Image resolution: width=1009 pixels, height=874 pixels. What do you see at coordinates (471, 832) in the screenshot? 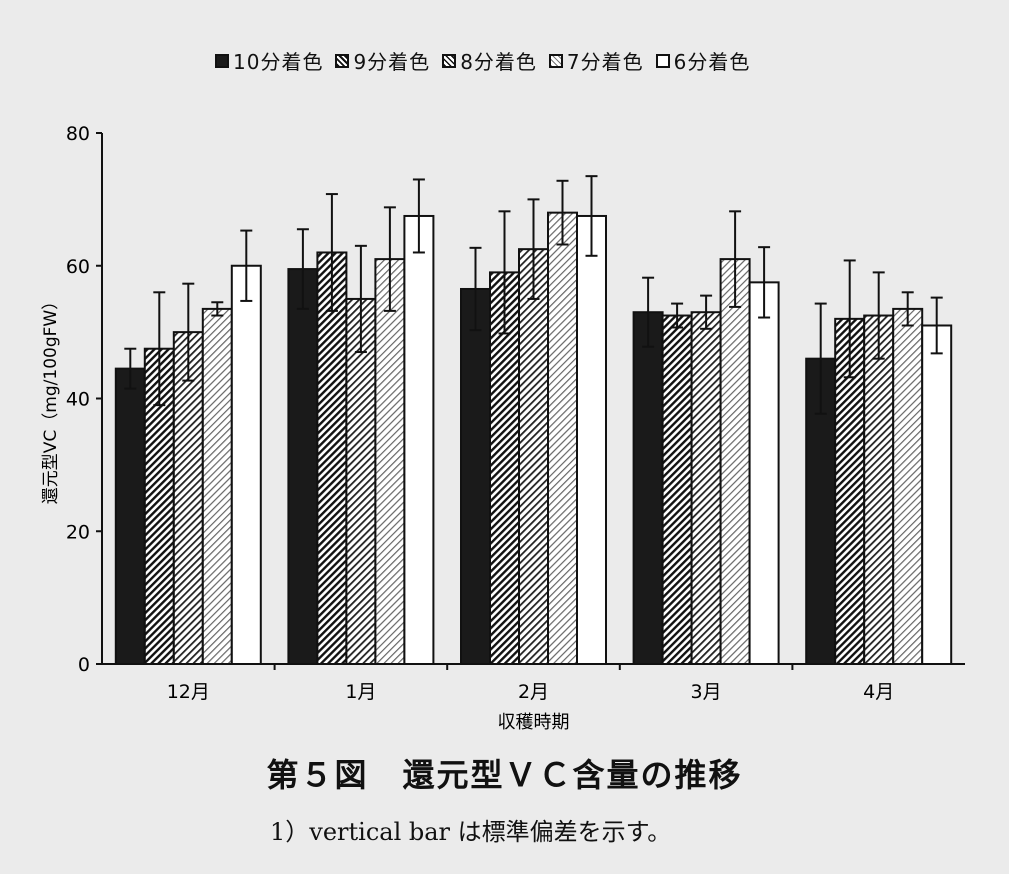
I see `figure-note: 1）vertical bar は標準偏差を示す。` at bounding box center [471, 832].